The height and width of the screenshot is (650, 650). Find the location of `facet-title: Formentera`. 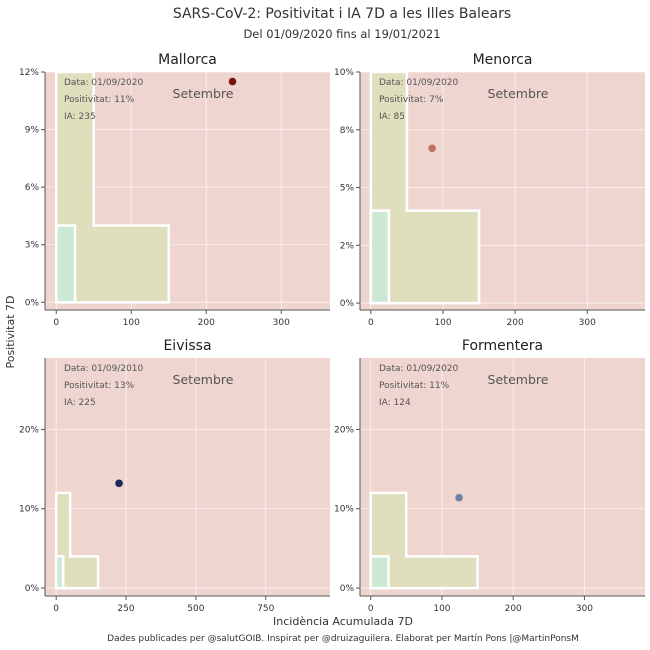

facet-title: Formentera is located at coordinates (502, 346).